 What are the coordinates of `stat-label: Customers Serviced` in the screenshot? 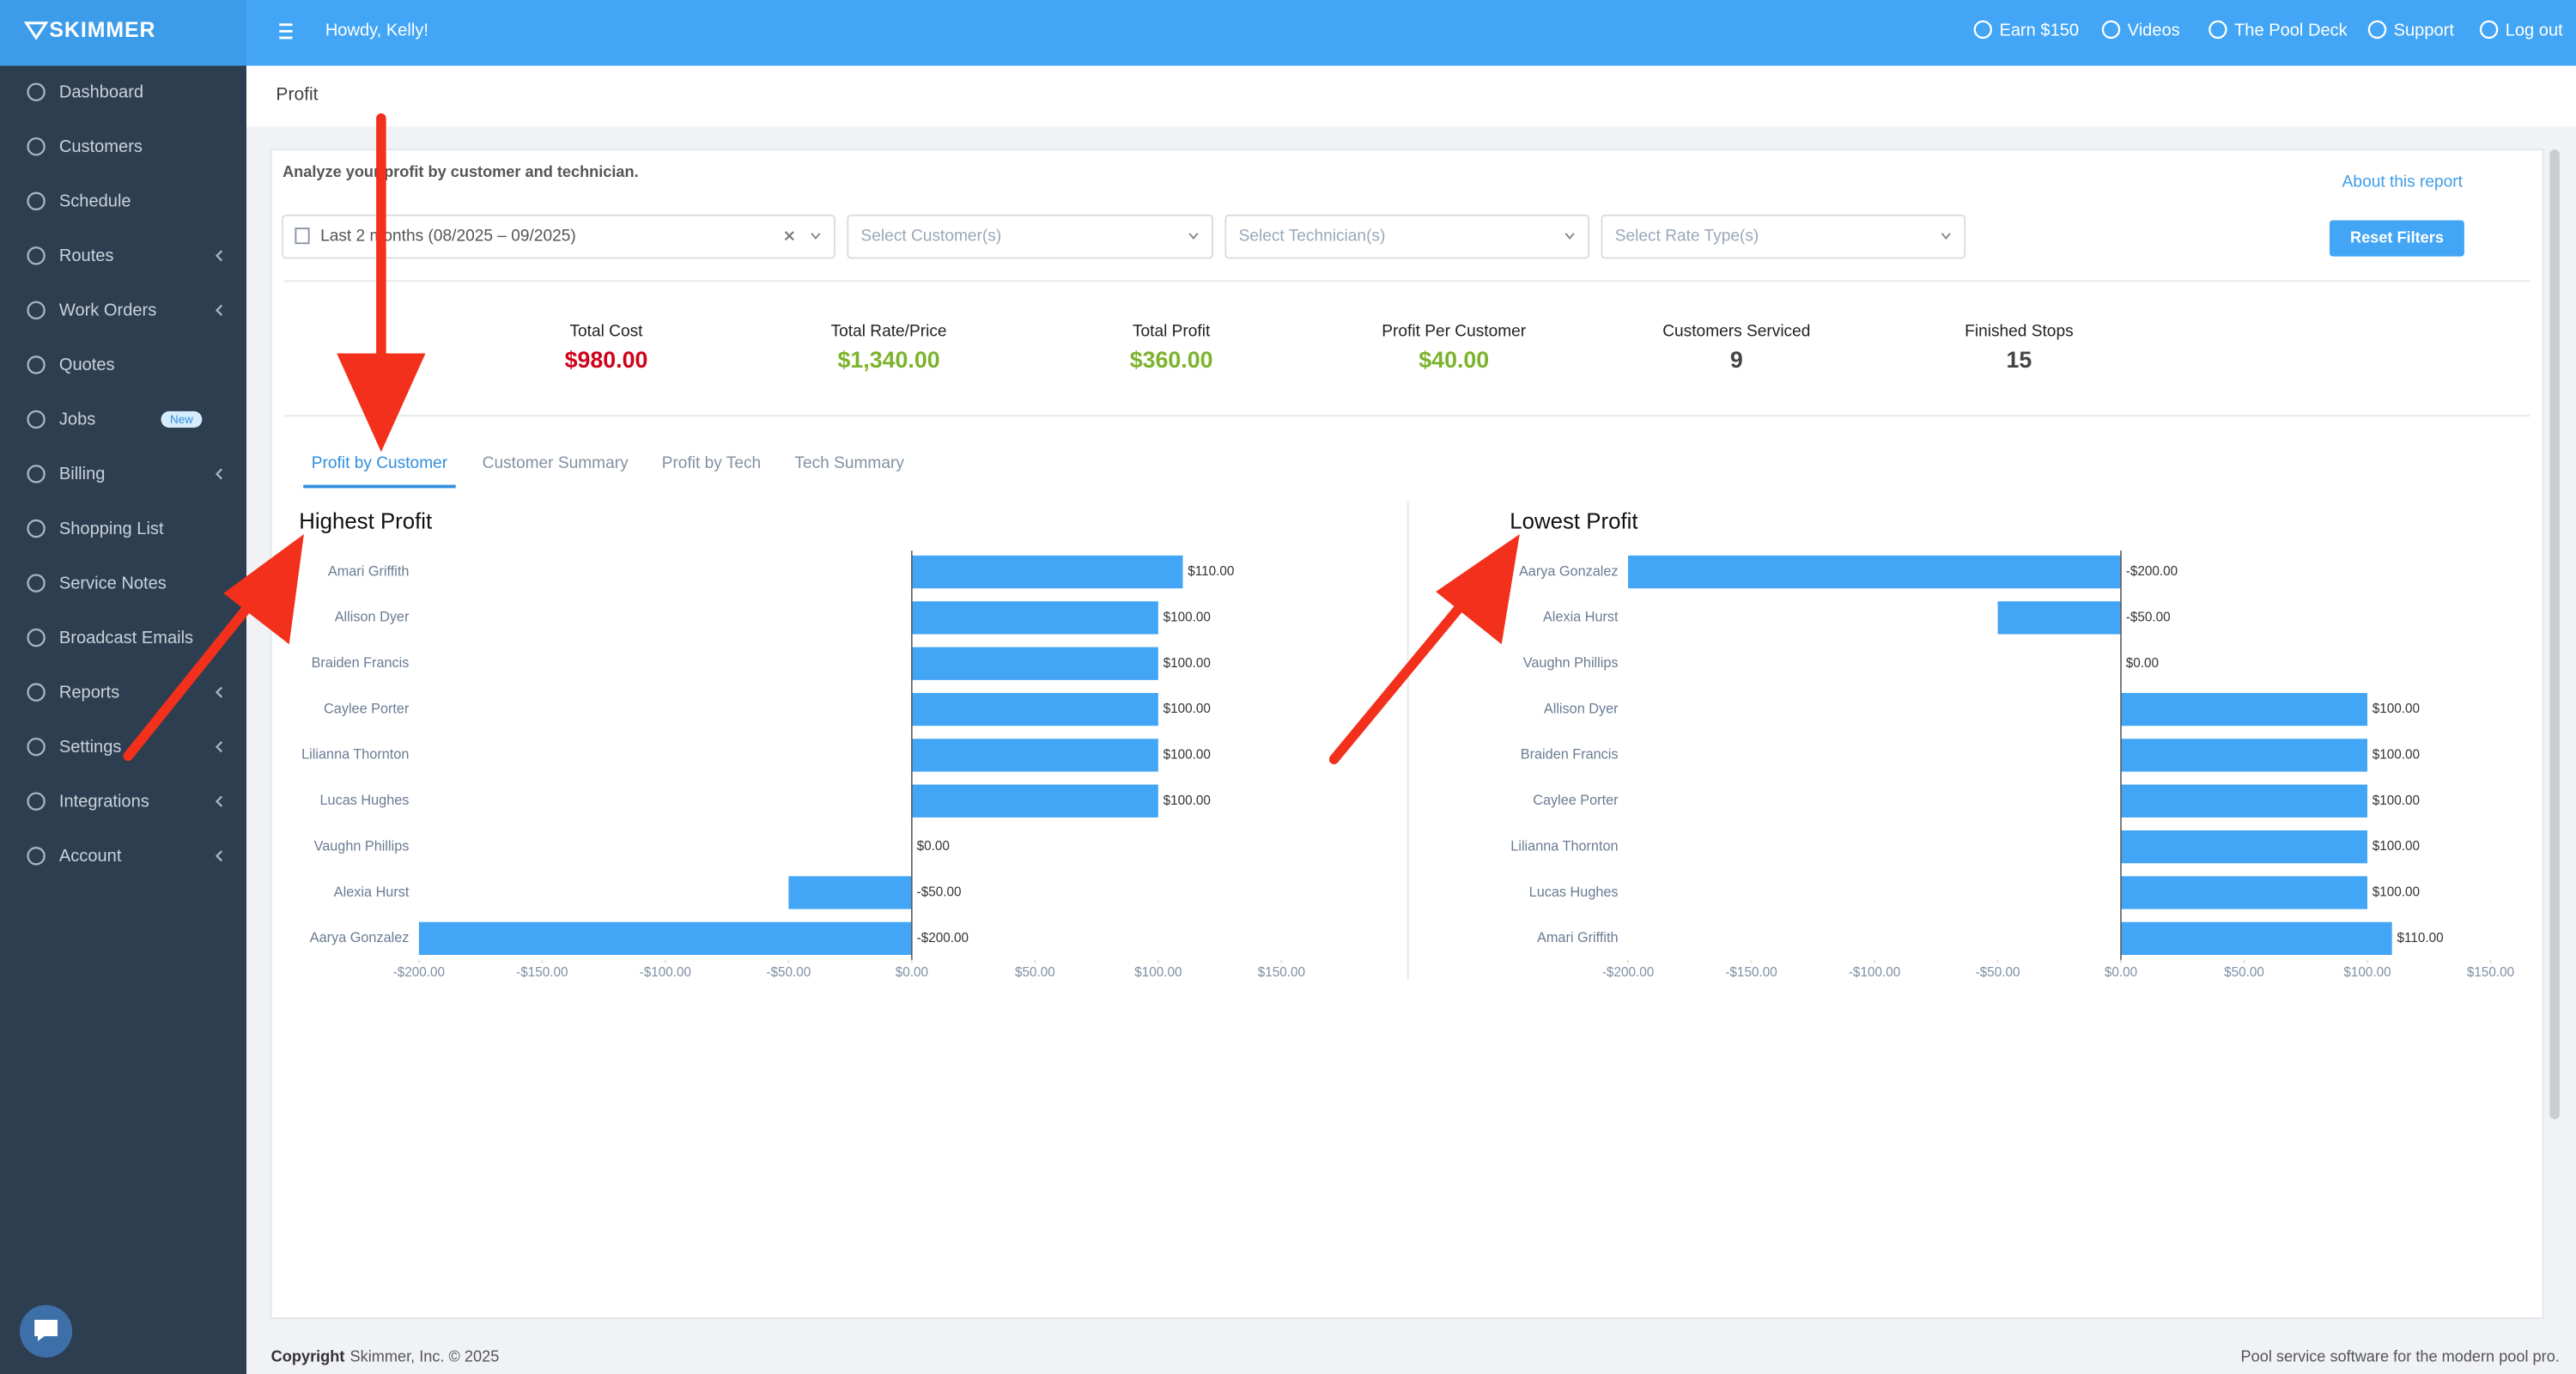 It's located at (1736, 332).